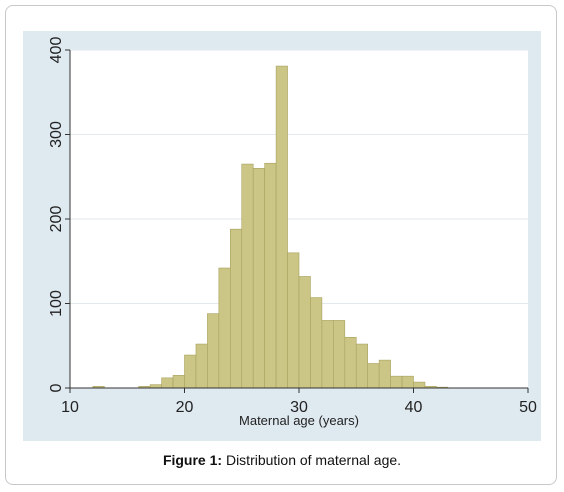 The width and height of the screenshot is (564, 492). Describe the element at coordinates (56, 50) in the screenshot. I see `y-tick-label: 400` at that location.